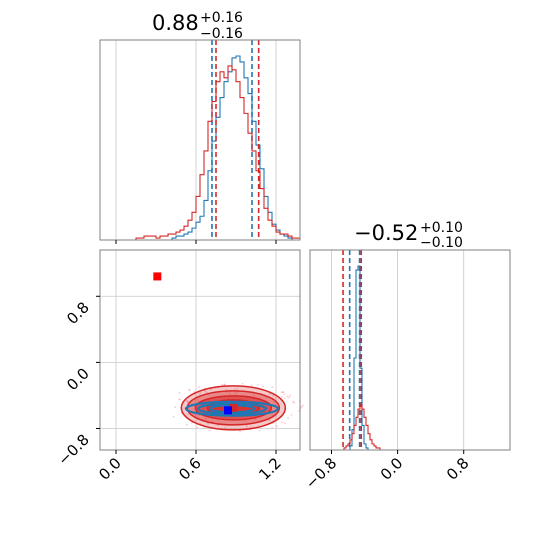  Describe the element at coordinates (228, 352) in the screenshot. I see `contour-panel-layer` at that location.